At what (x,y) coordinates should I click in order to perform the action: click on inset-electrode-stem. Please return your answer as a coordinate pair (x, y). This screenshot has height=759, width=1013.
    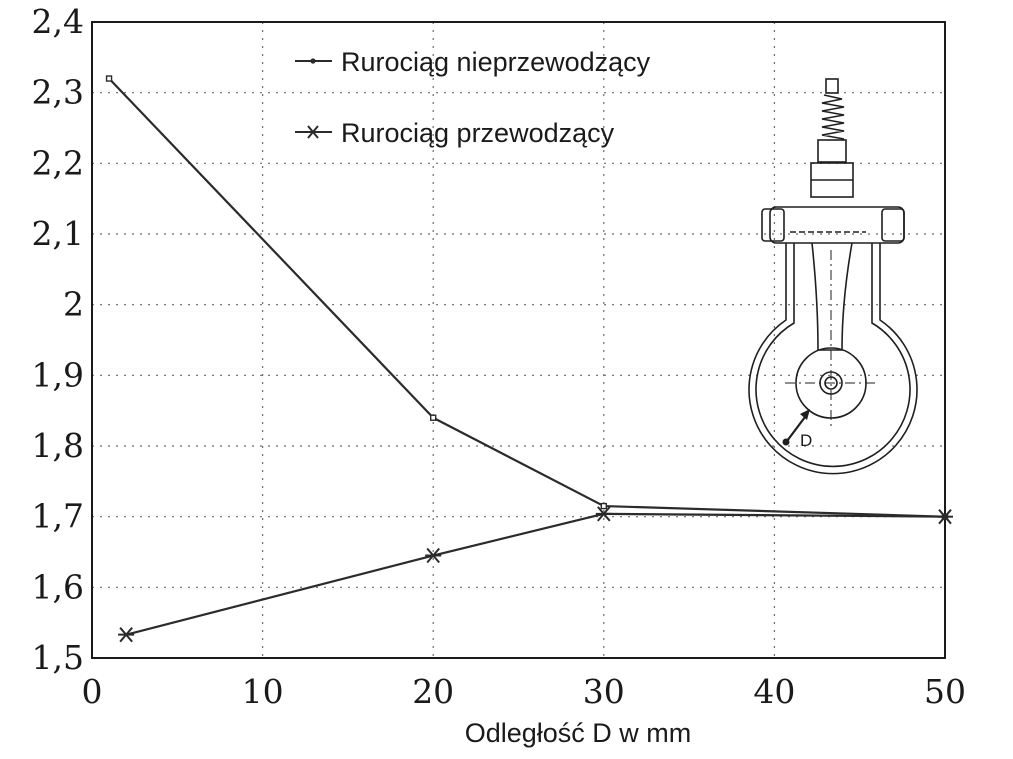
    Looking at the image, I should click on (832, 296).